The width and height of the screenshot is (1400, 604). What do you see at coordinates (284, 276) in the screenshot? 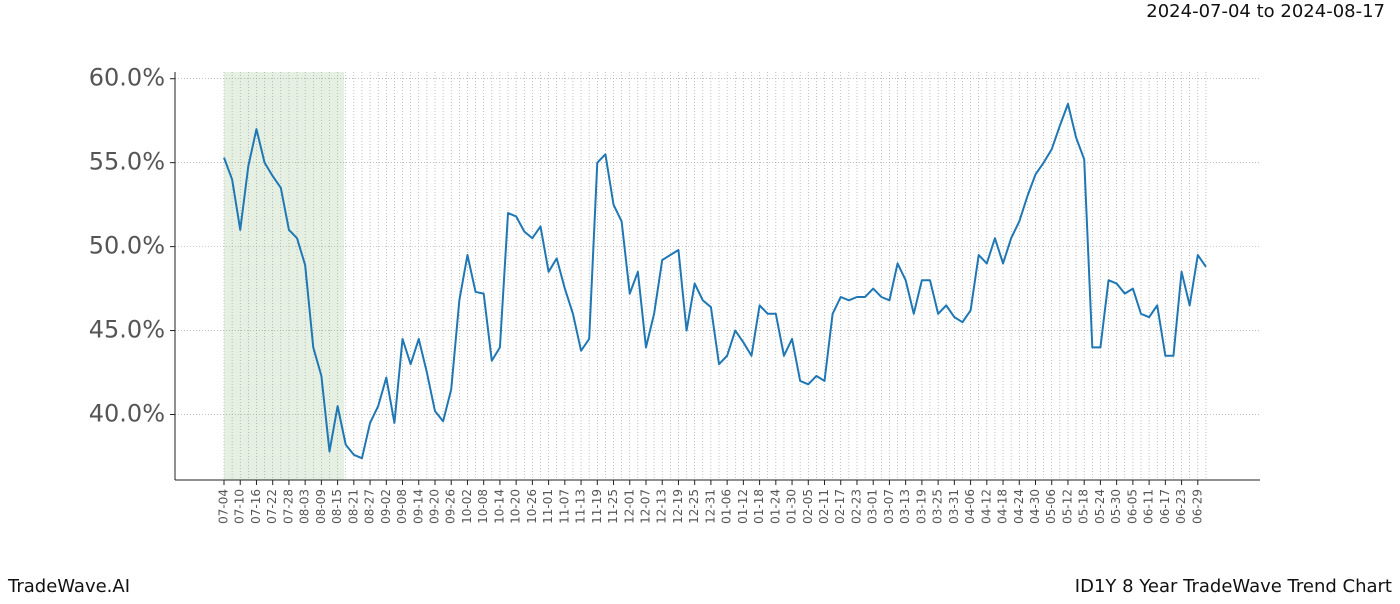
I see `highlight-region` at bounding box center [284, 276].